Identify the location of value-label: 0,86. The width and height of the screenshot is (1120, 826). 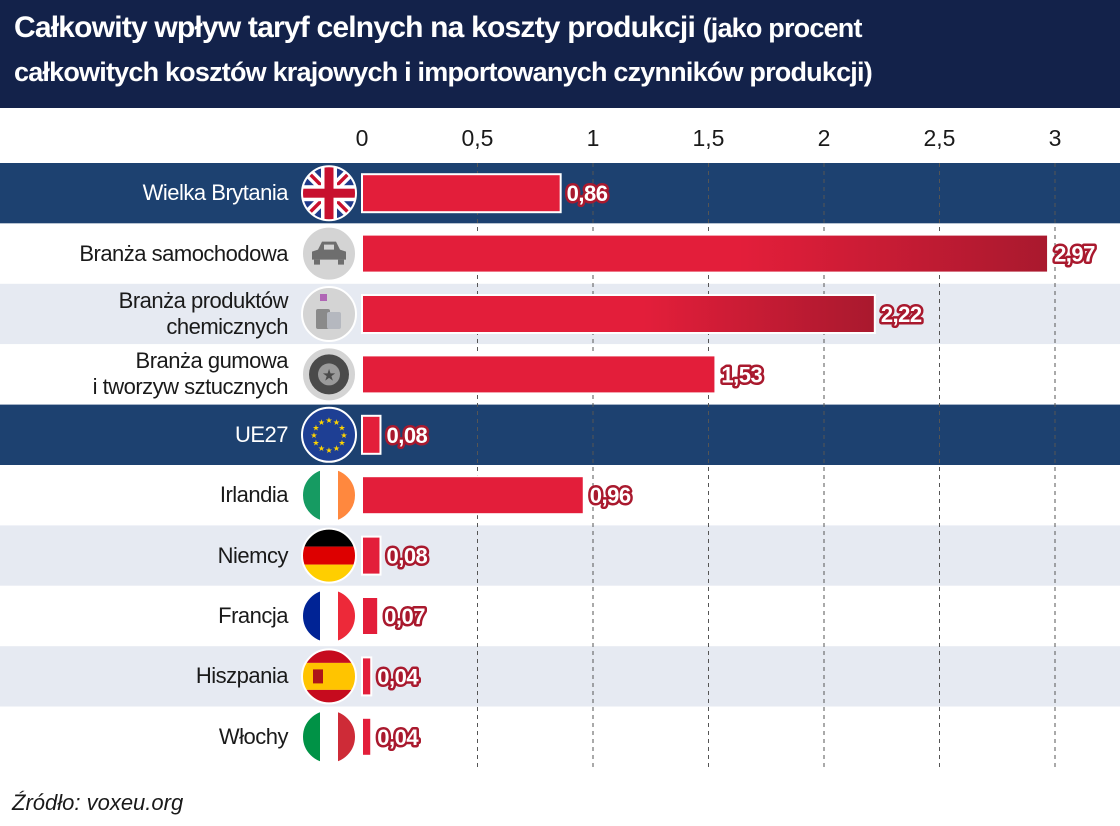
(587, 193).